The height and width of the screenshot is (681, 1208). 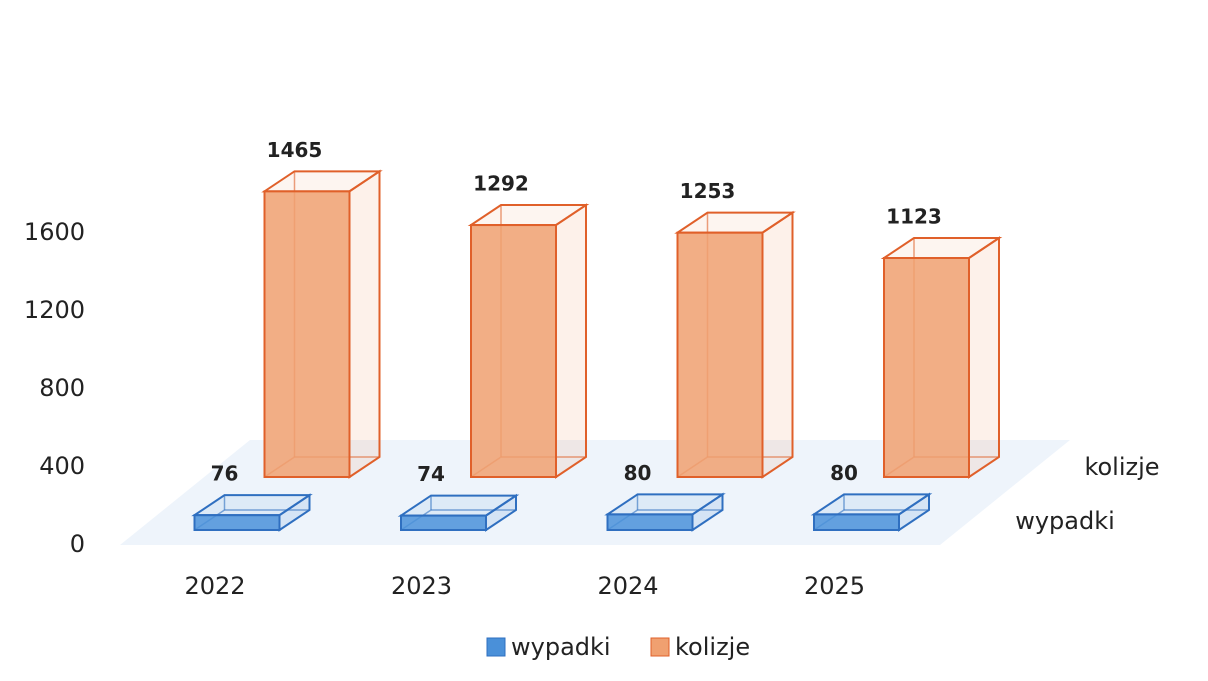 What do you see at coordinates (54, 310) in the screenshot?
I see `y-tick-label: 1200` at bounding box center [54, 310].